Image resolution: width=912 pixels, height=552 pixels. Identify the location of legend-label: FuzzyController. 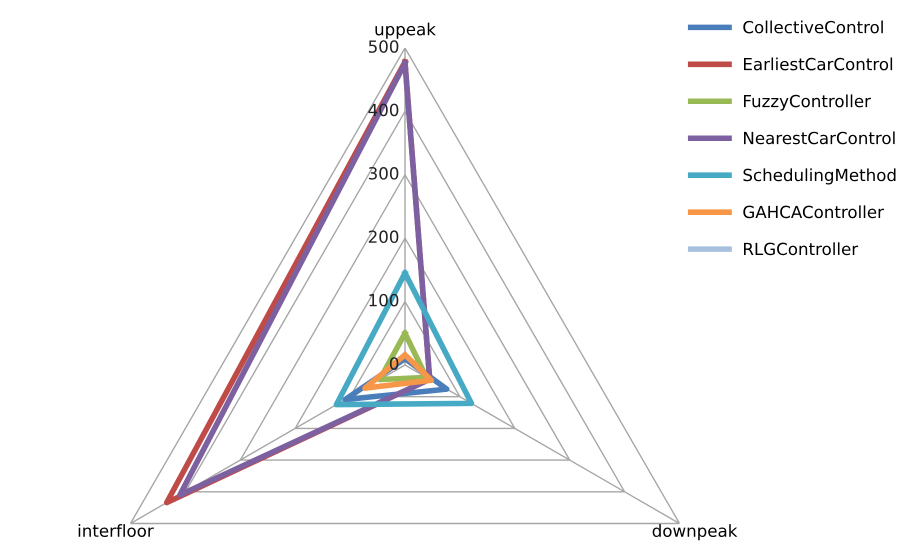
(807, 102).